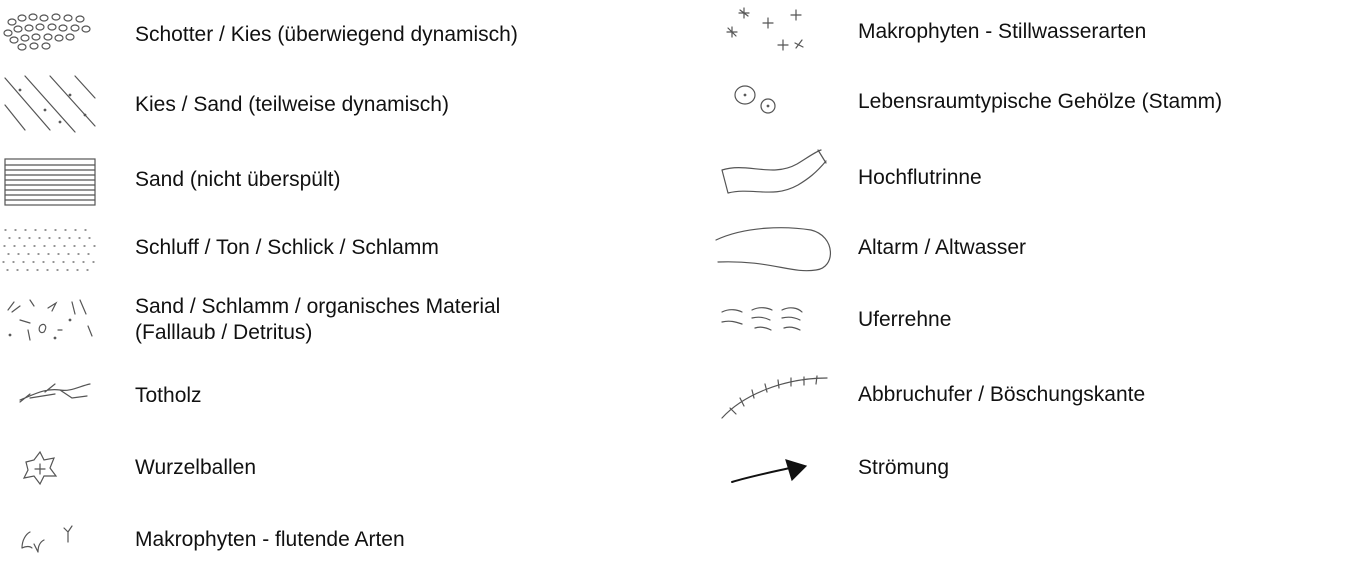 The width and height of the screenshot is (1349, 562). I want to click on legend-label-line: Schotter / Kies (überwiegend dynamisch), so click(326, 34).